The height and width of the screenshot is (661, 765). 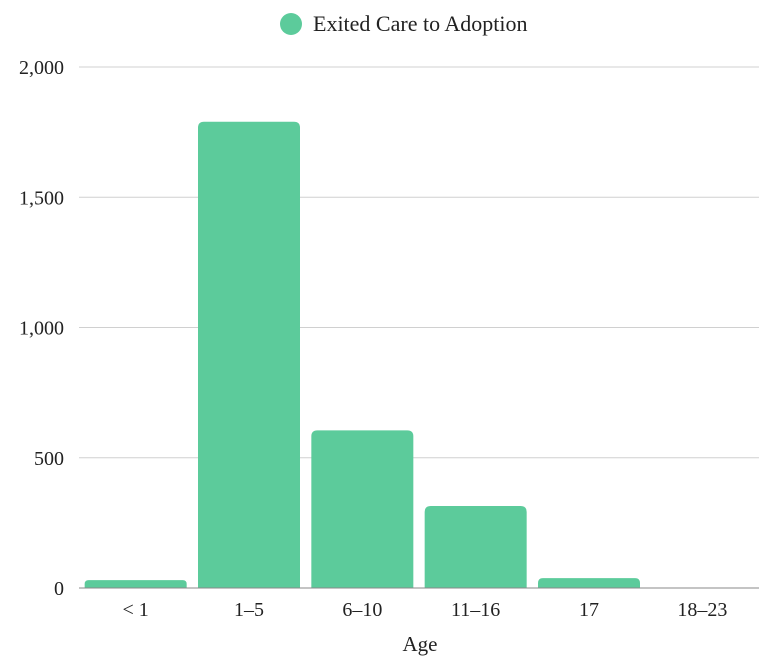 I want to click on y-tick-label: 0, so click(x=59, y=589).